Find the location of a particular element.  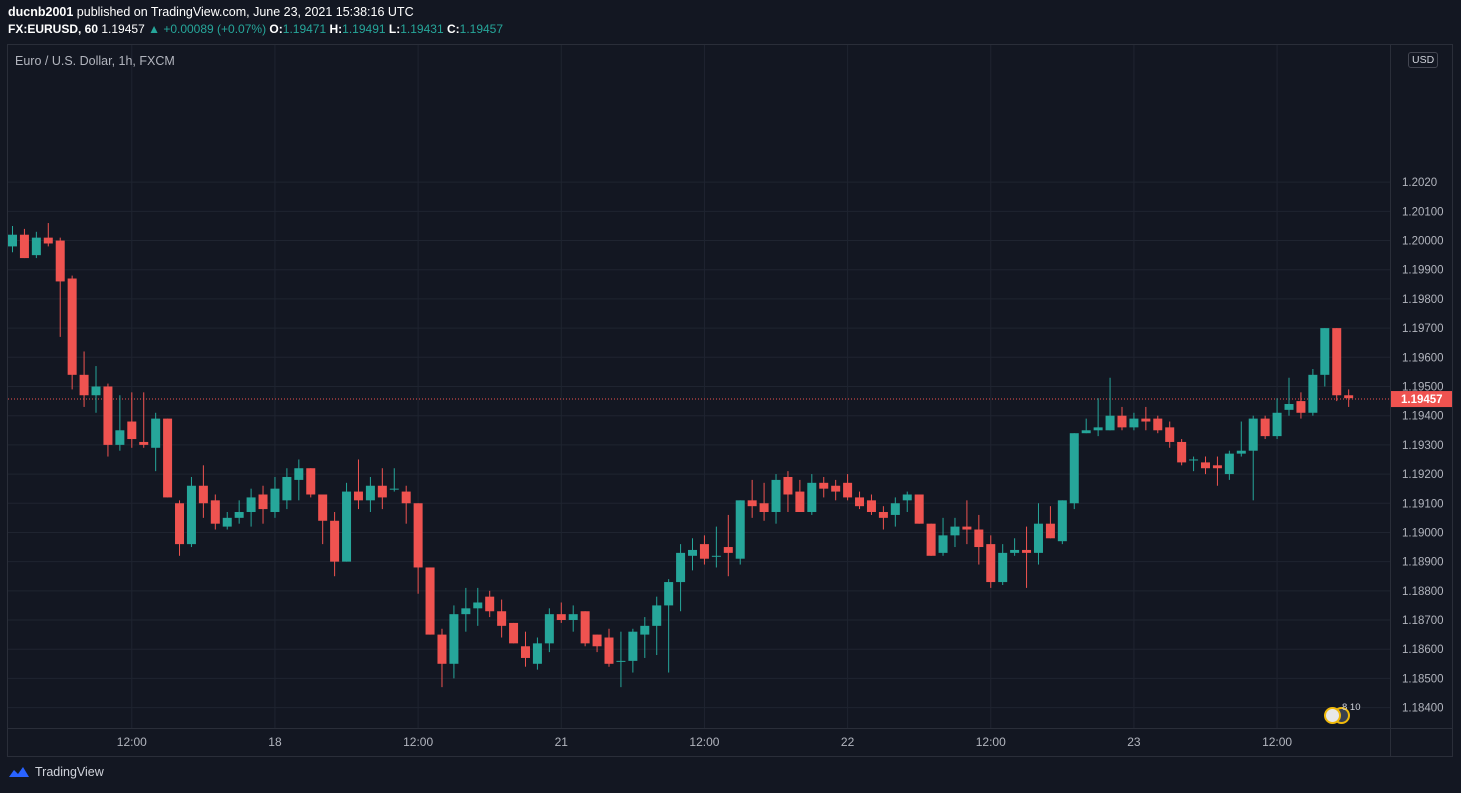

time-tick-label: 23 is located at coordinates (1134, 742).